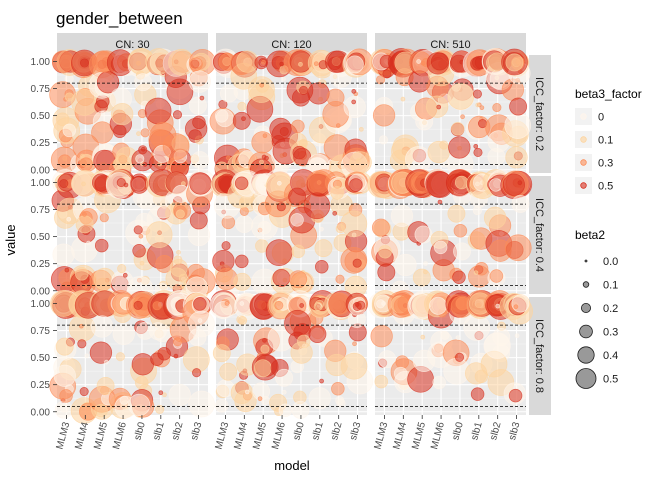 The image size is (672, 480). What do you see at coordinates (610, 262) in the screenshot?
I see `legend-size-label: 0.0` at bounding box center [610, 262].